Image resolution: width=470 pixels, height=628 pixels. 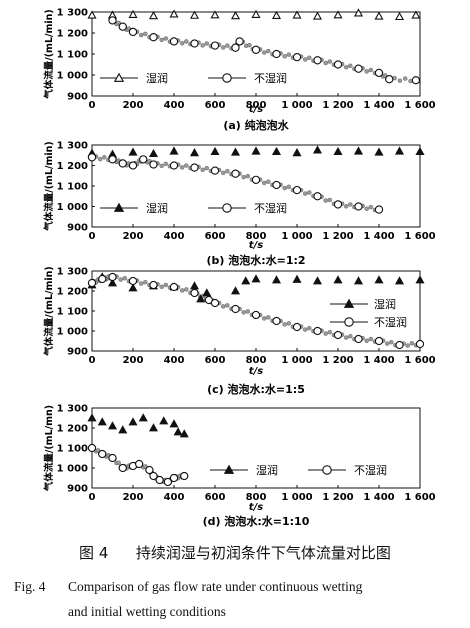 I want to click on x-tick-label: 600, so click(x=215, y=360).